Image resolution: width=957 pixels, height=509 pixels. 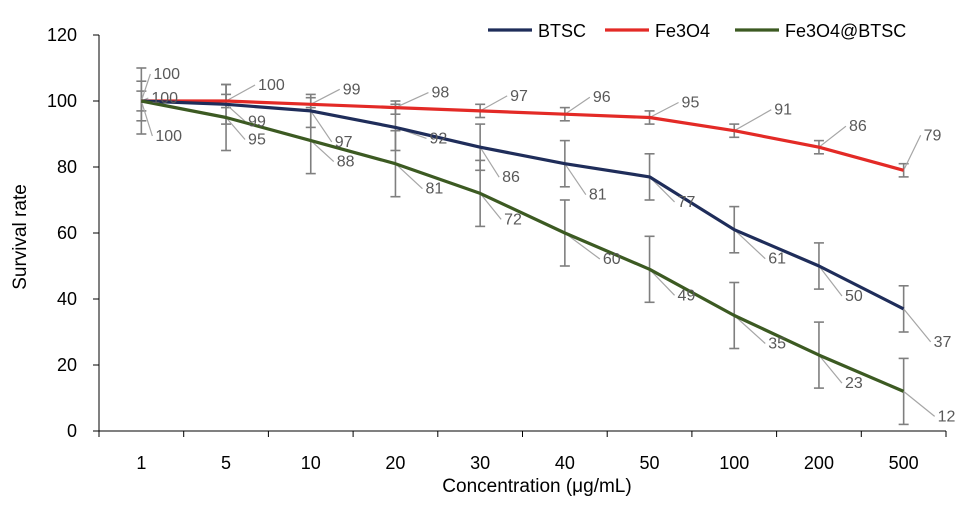 What do you see at coordinates (734, 463) in the screenshot?
I see `x-tick-label: 100` at bounding box center [734, 463].